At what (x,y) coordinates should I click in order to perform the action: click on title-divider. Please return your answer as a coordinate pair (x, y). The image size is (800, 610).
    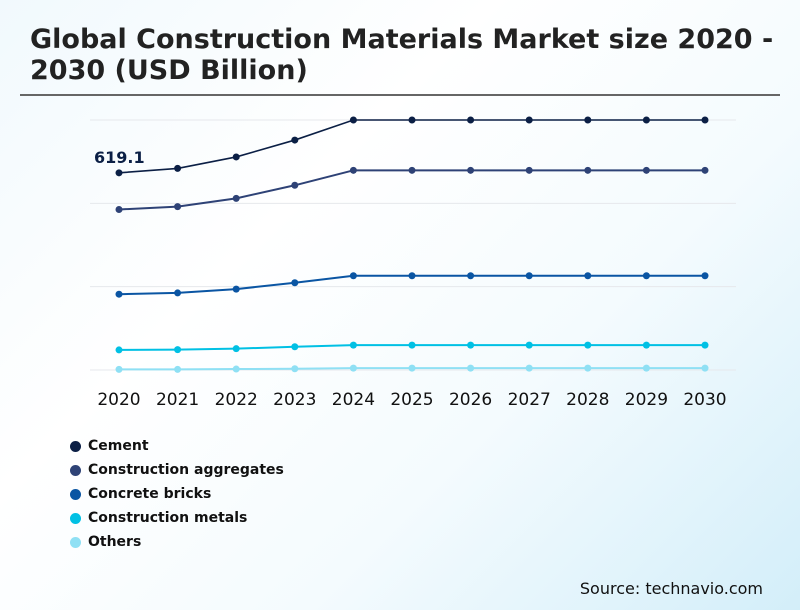
    Looking at the image, I should click on (400, 95).